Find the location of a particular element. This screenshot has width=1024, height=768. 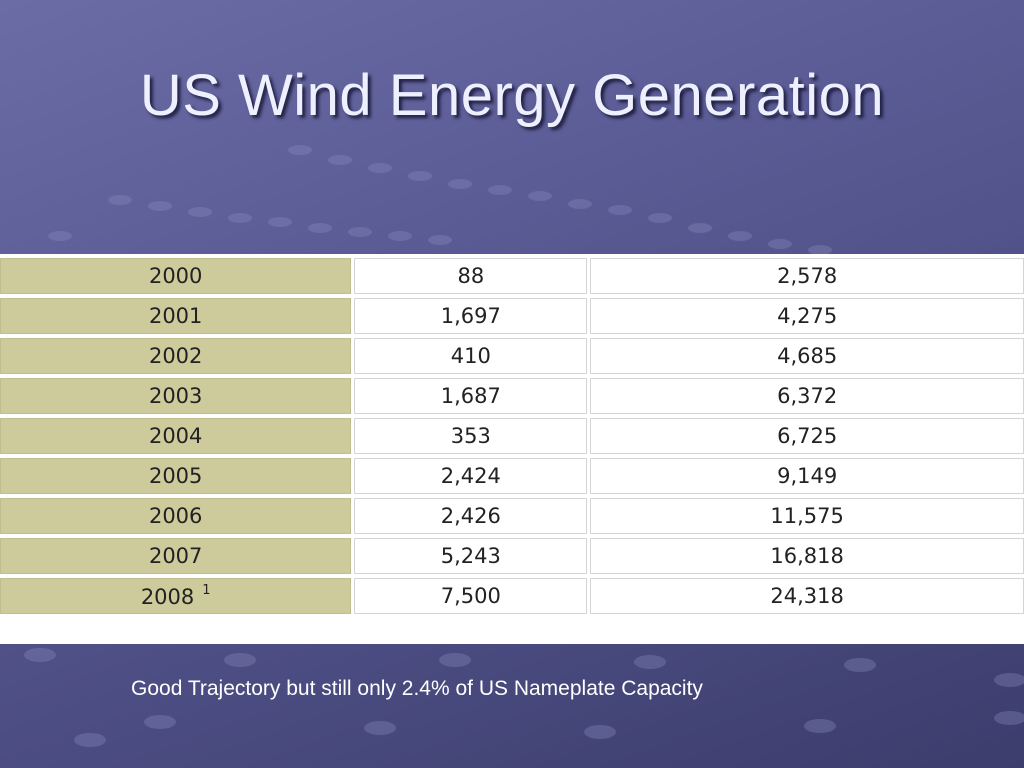

year-cell: 2002 is located at coordinates (176, 356).